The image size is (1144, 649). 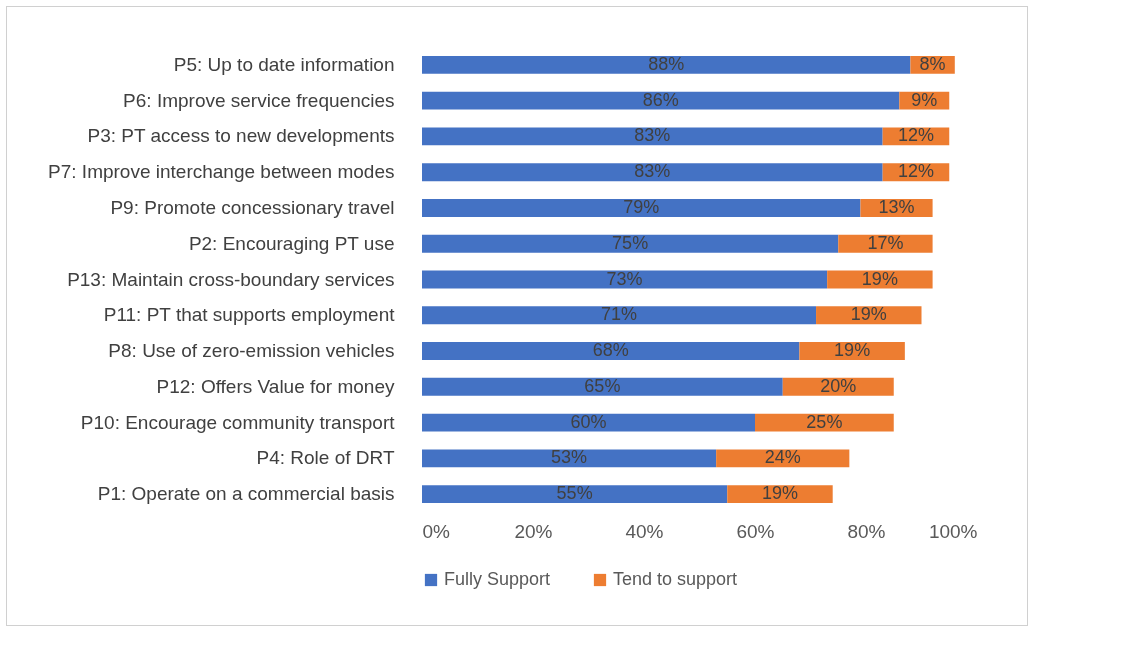 I want to click on data-label: 8%, so click(x=932, y=63).